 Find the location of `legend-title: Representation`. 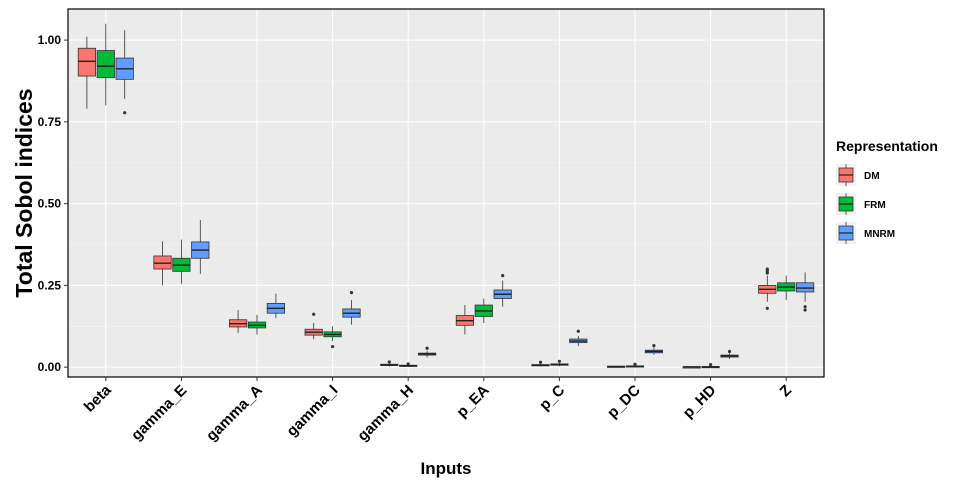

legend-title: Representation is located at coordinates (887, 146).